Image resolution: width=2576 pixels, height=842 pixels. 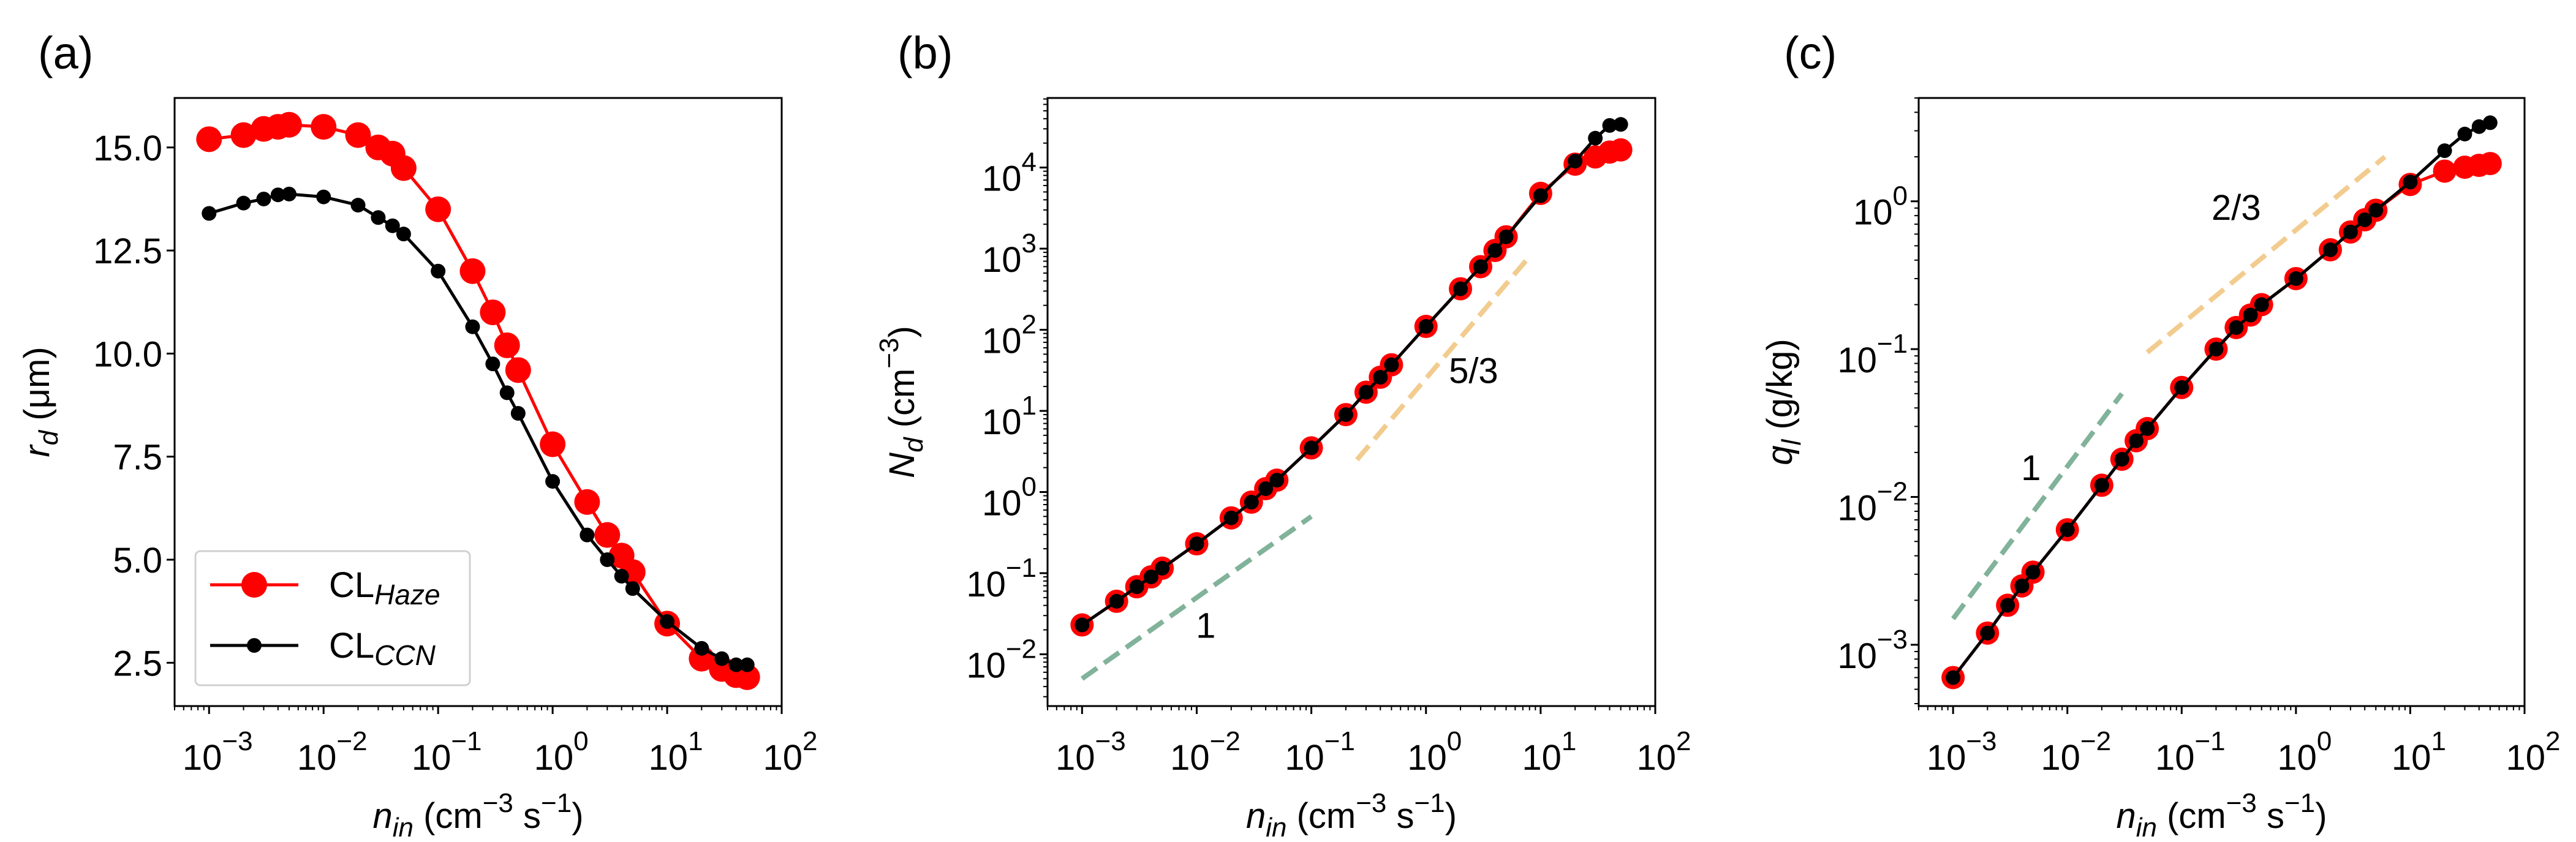 What do you see at coordinates (1810, 53) in the screenshot?
I see `panel-label: (c)` at bounding box center [1810, 53].